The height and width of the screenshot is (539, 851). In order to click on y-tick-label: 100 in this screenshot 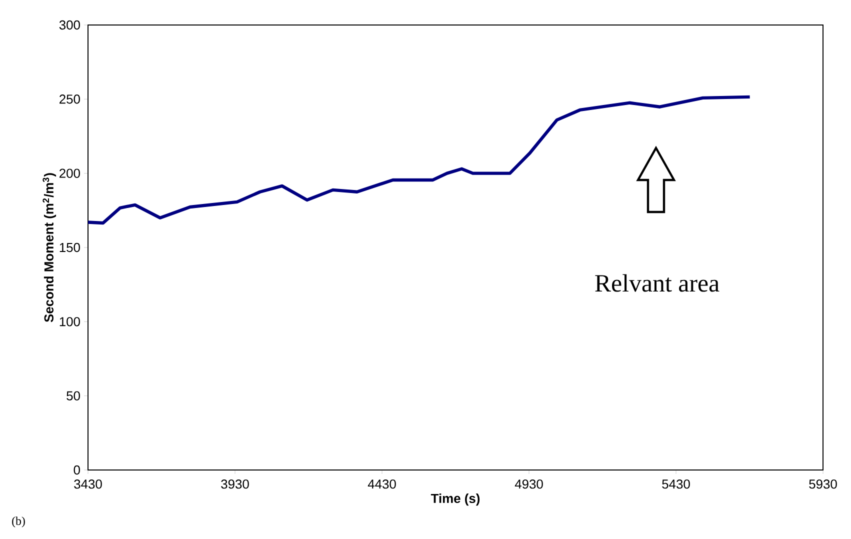, I will do `click(70, 321)`.